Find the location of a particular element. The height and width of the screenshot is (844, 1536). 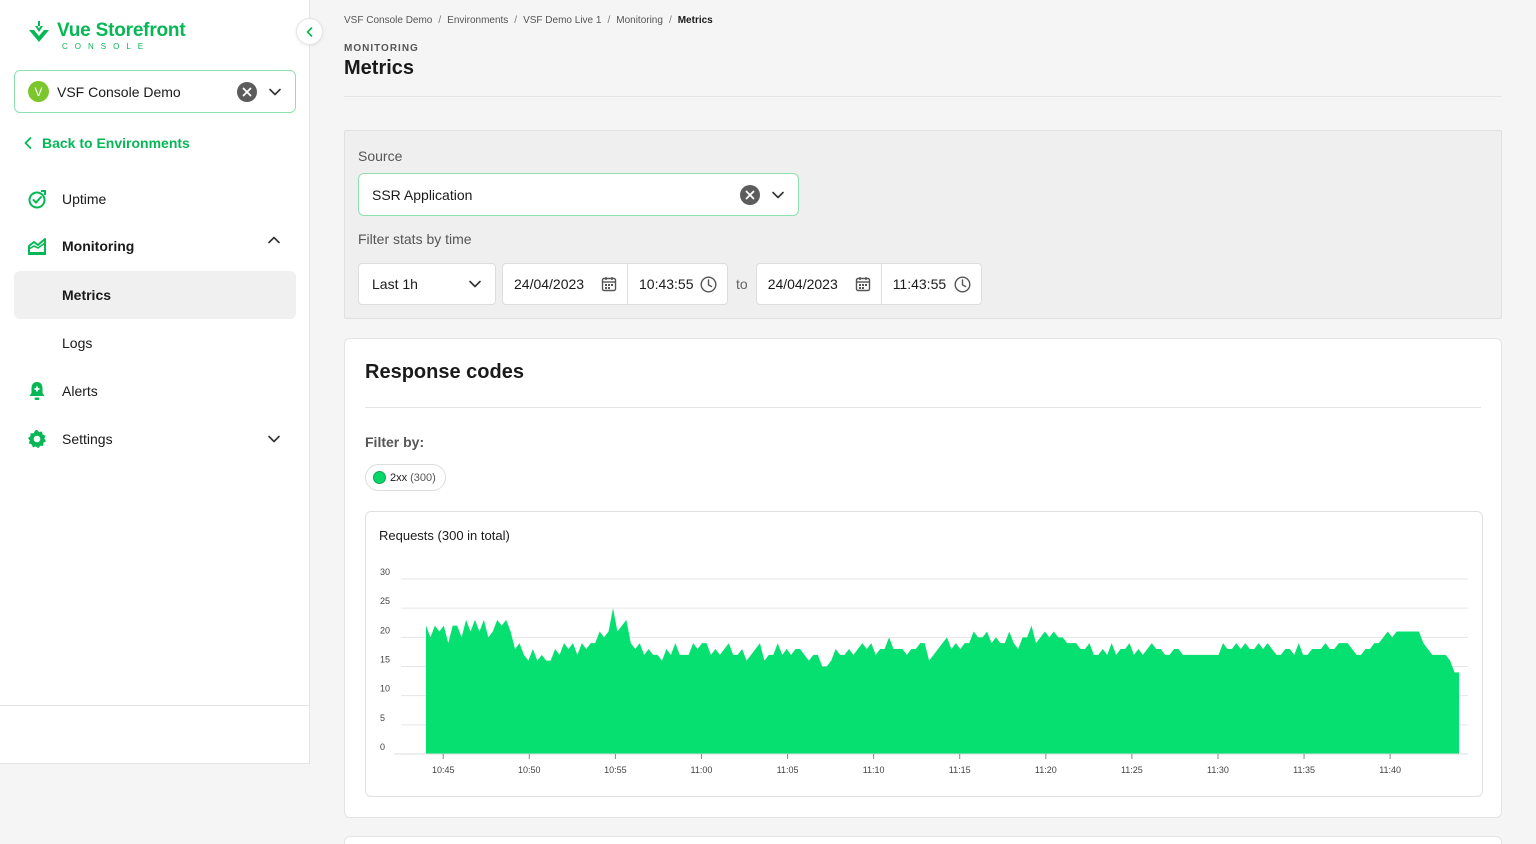

from-time-field: 10:43:55 is located at coordinates (677, 284).